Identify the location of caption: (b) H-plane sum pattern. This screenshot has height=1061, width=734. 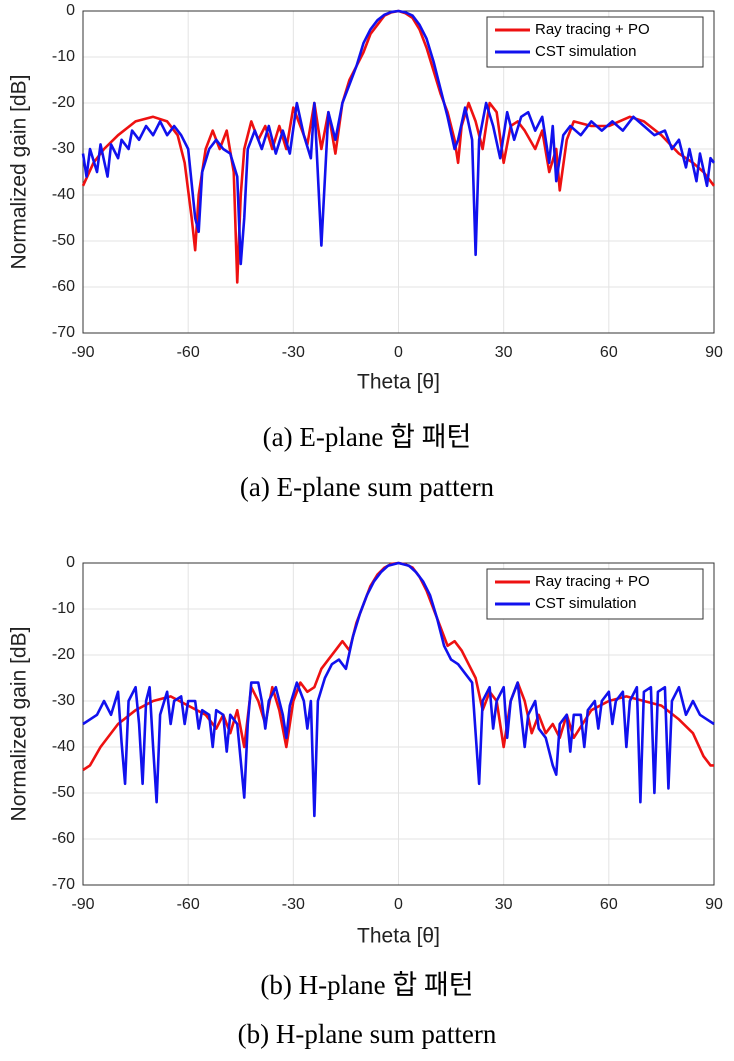
(367, 1034).